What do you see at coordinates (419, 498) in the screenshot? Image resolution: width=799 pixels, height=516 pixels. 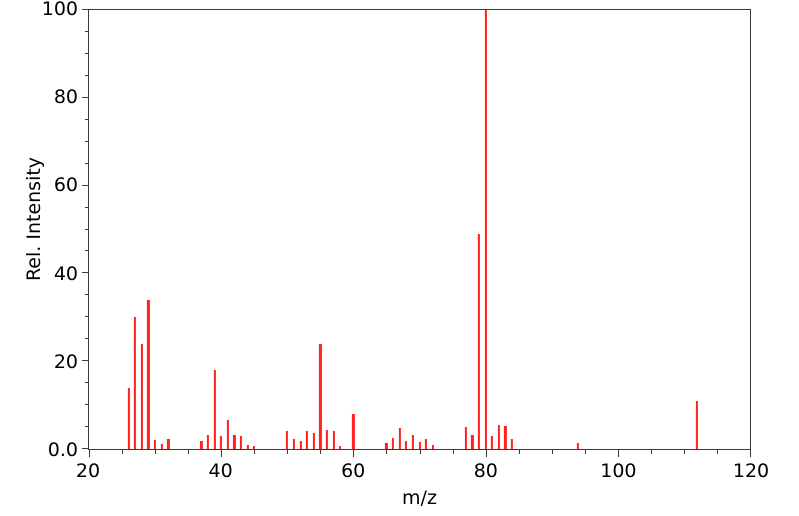 I see `x-axis-title: m/z` at bounding box center [419, 498].